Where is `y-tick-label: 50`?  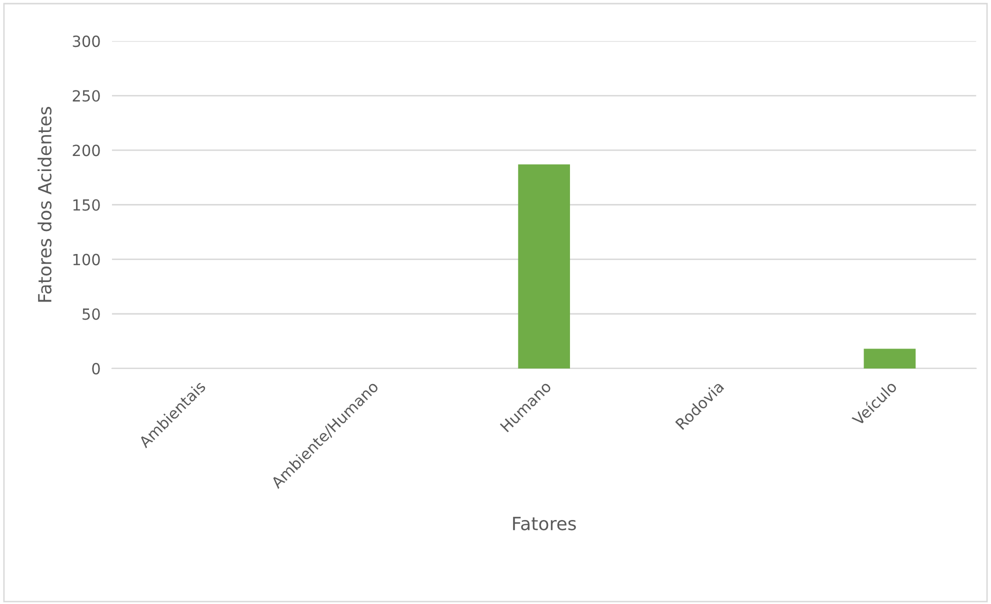
y-tick-label: 50 is located at coordinates (91, 314).